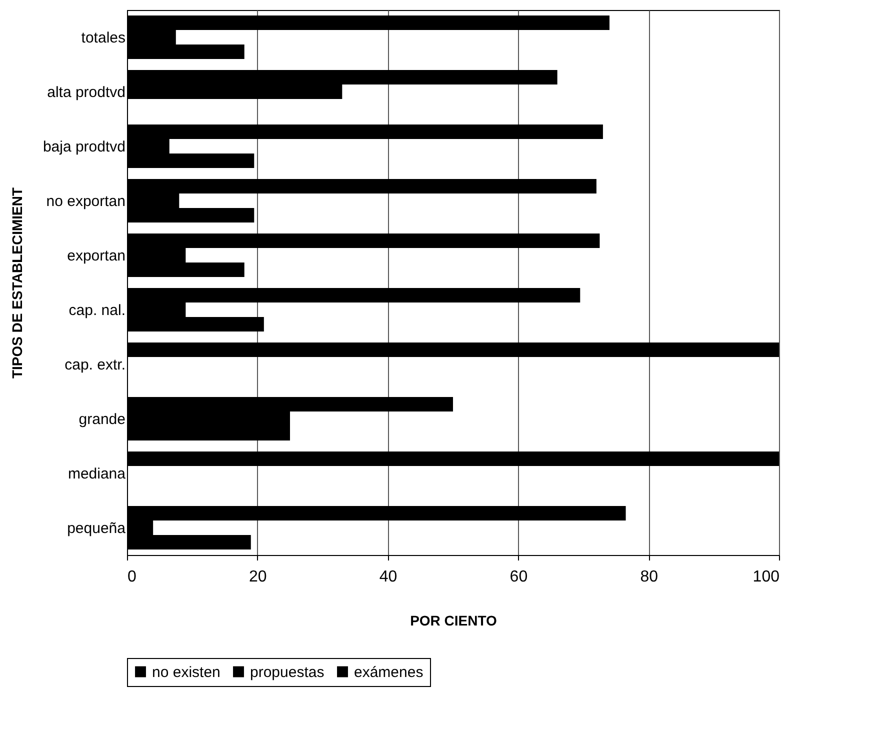 This screenshot has height=734, width=881. Describe the element at coordinates (16, 283) in the screenshot. I see `y-axis-title: TIPOS DE ESTABLECIMIENT` at that location.